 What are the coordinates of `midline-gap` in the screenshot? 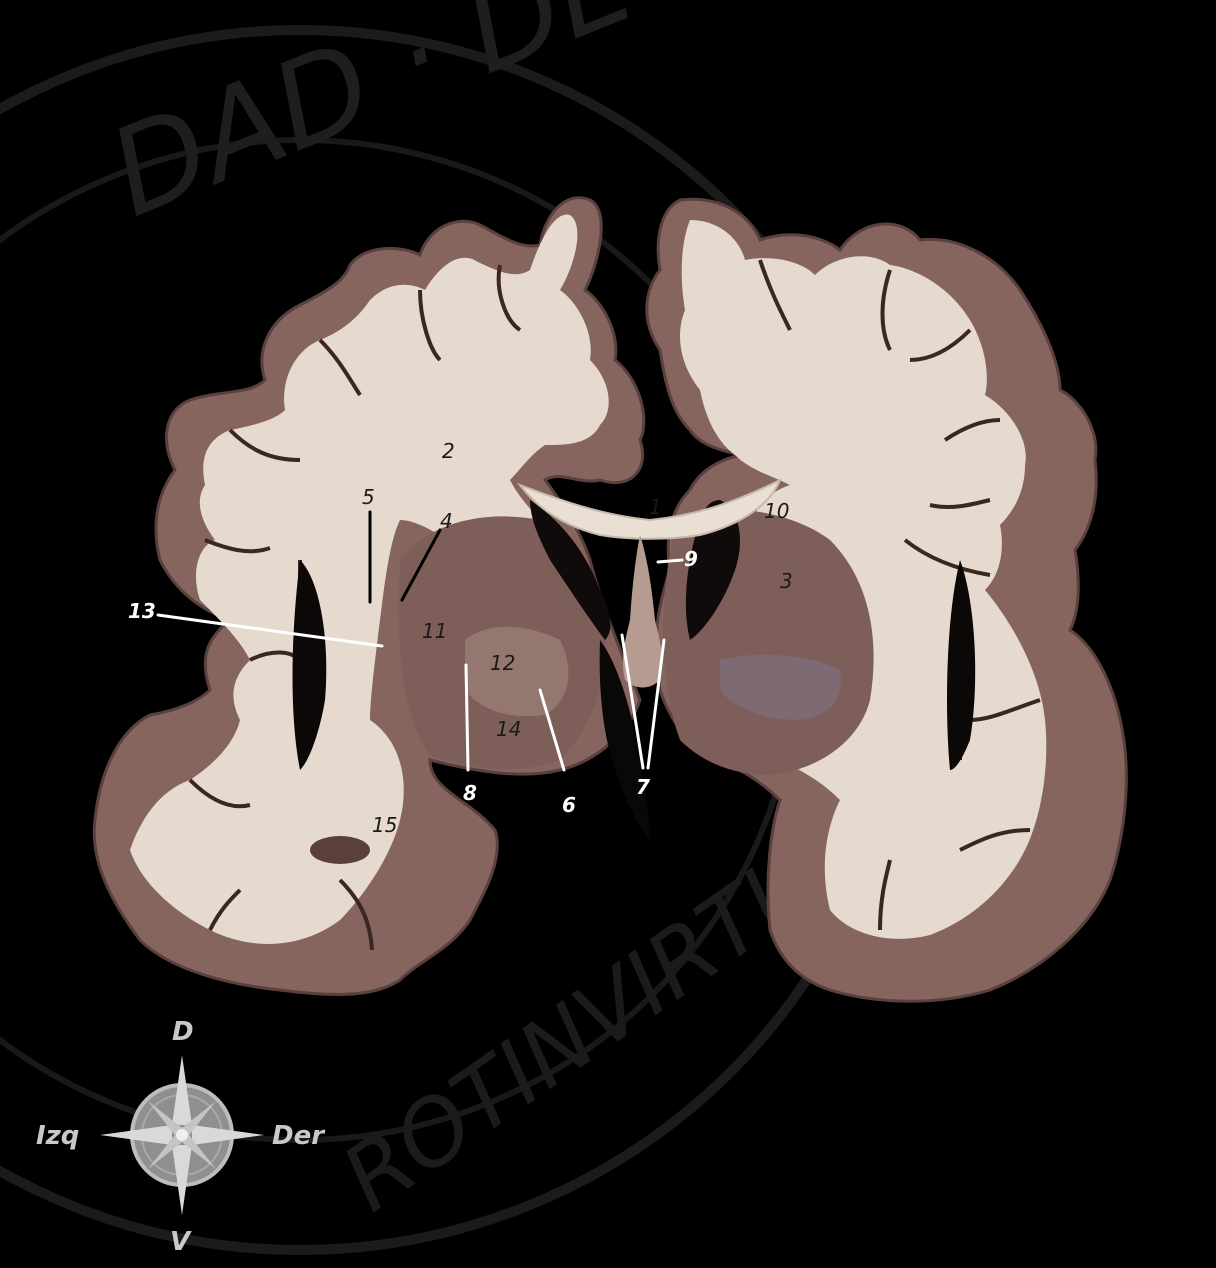 It's located at (624, 740).